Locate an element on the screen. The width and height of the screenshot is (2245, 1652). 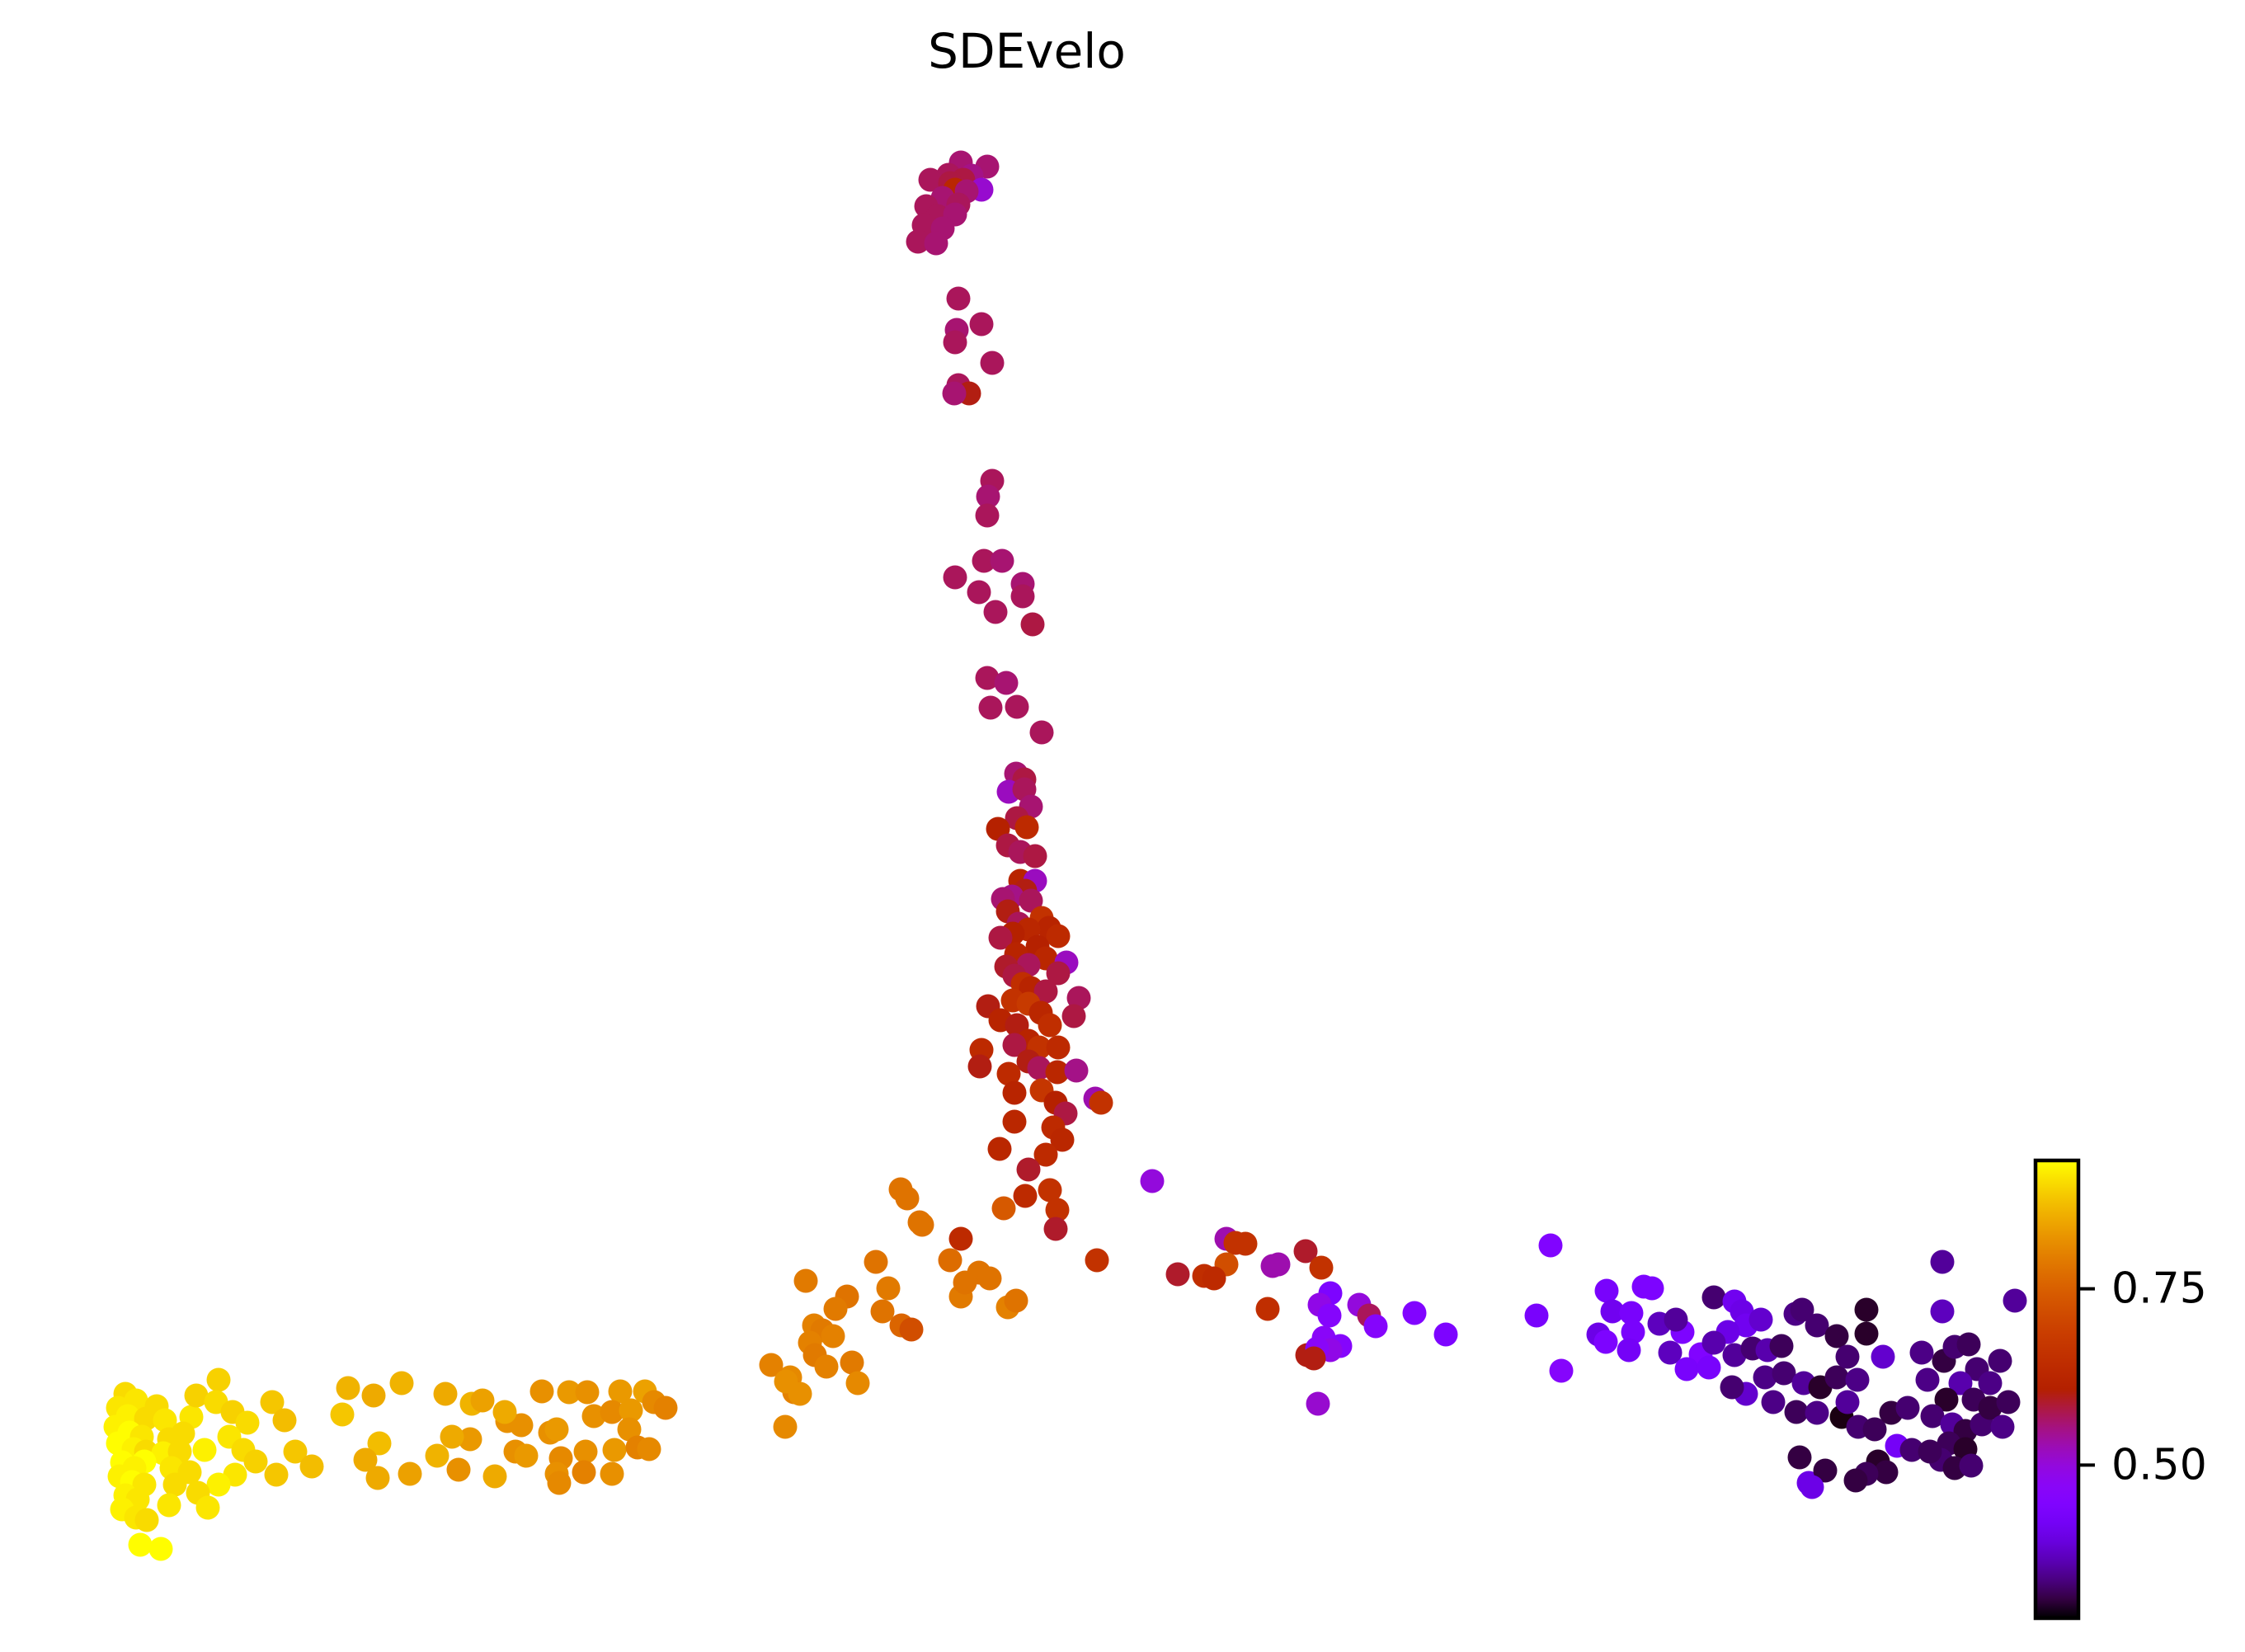
colorbar-tick-label: 0.50 is located at coordinates (2159, 1465).